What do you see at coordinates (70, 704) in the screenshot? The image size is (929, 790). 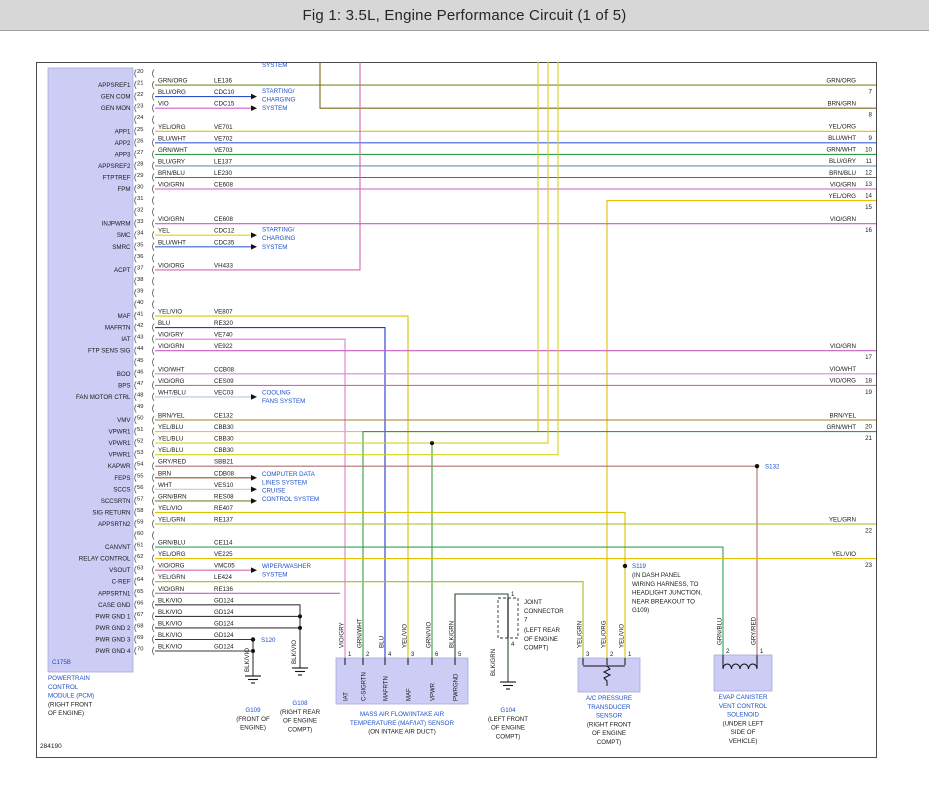 I see `pcm-location: (RIGHT FRONT` at bounding box center [70, 704].